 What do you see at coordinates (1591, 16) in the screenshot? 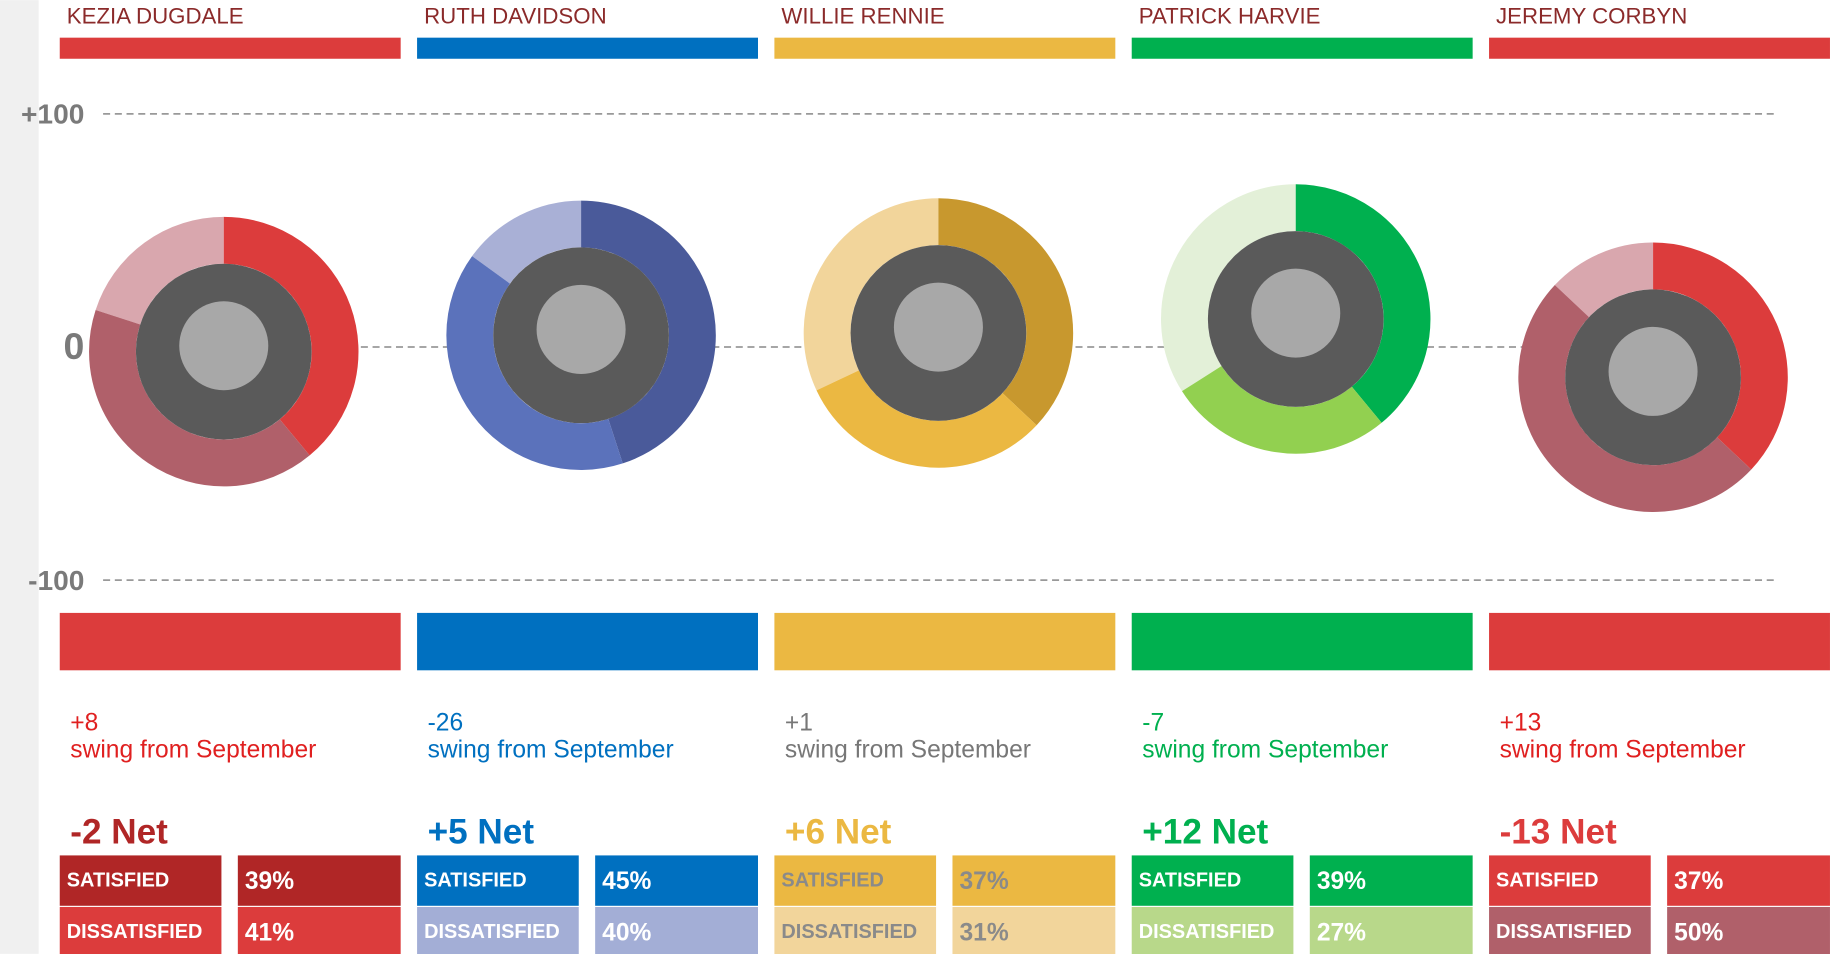
I see `leader-name: JEREMY CORBYN` at bounding box center [1591, 16].